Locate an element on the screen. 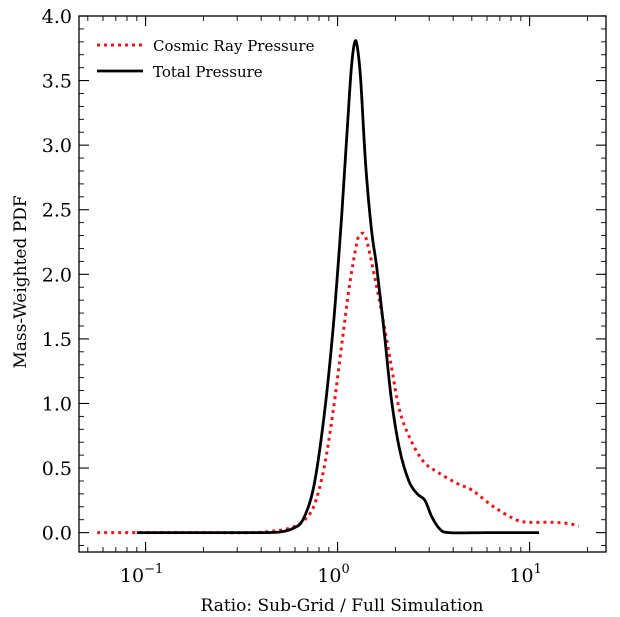  legend: Cosmic Ray Pressure Total Pressure is located at coordinates (206, 59).